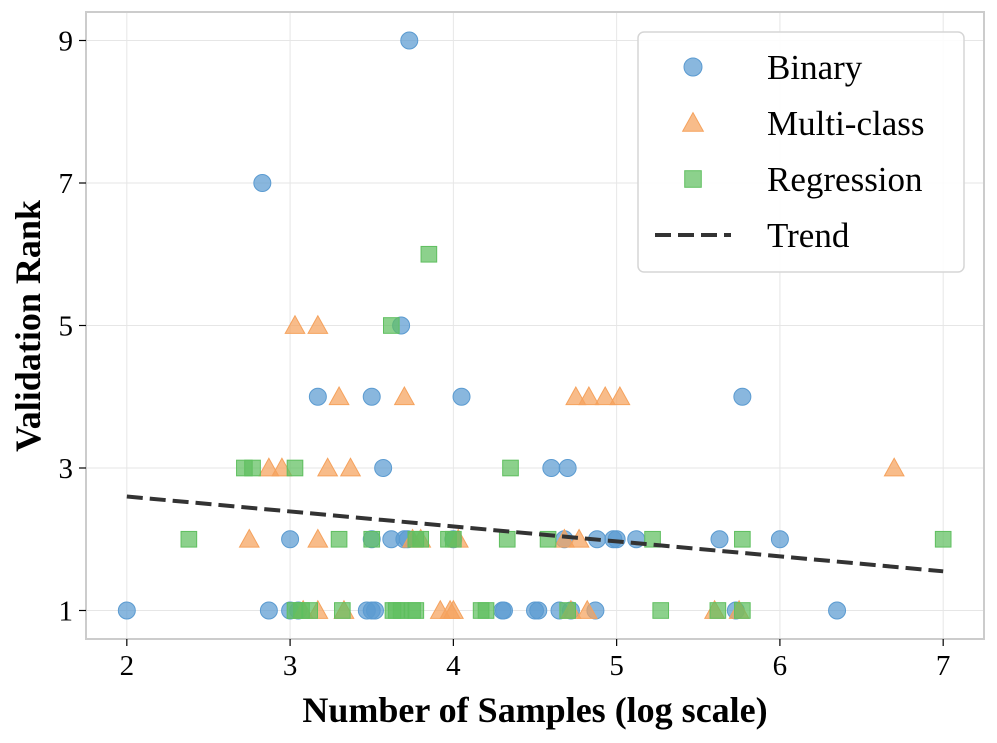 This screenshot has width=997, height=743. I want to click on legend-entry: Regression, so click(803, 179).